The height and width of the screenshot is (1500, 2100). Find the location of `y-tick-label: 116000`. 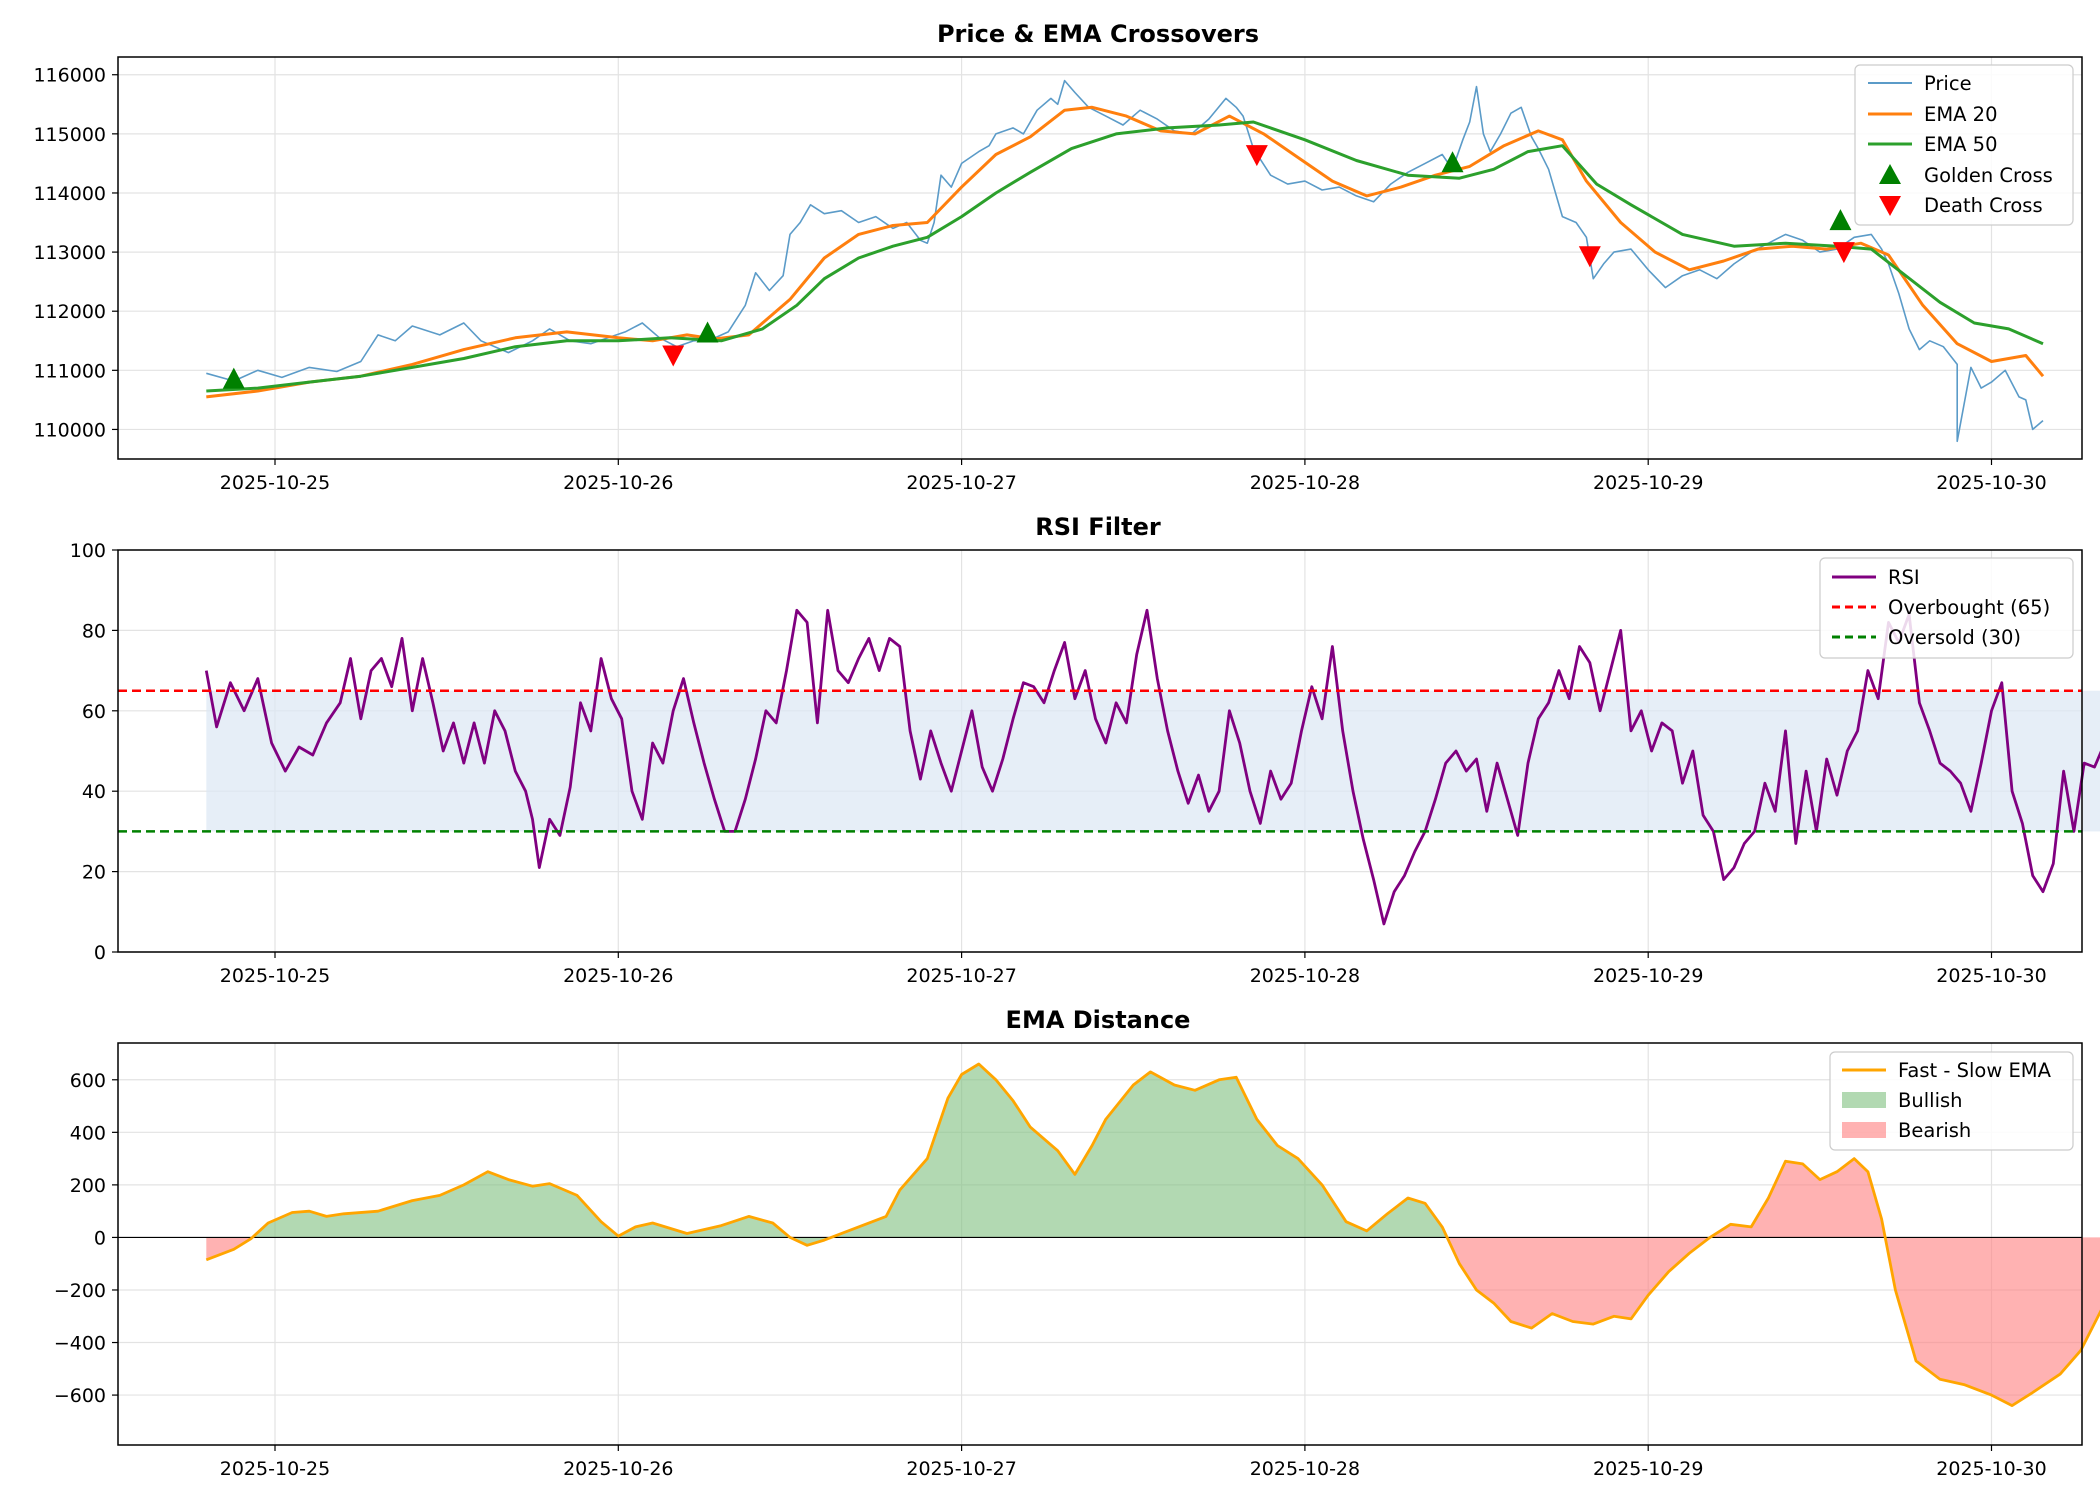

y-tick-label: 116000 is located at coordinates (69, 76).